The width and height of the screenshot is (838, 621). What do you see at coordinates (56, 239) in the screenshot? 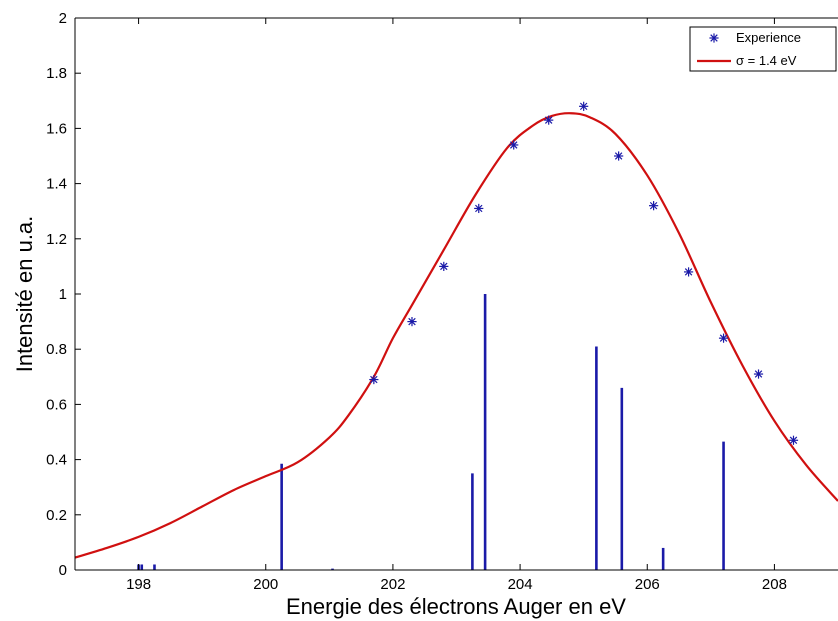
I see `y-tick-label: 1.2` at bounding box center [56, 239].